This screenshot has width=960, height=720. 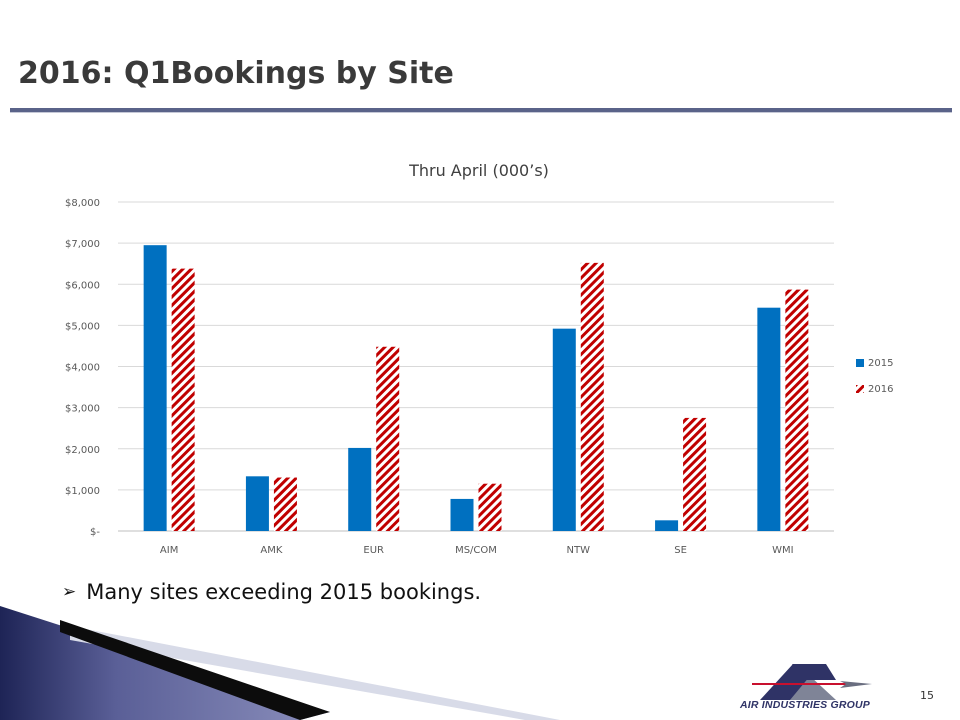 I want to click on bar-2016-amk, so click(x=285, y=504).